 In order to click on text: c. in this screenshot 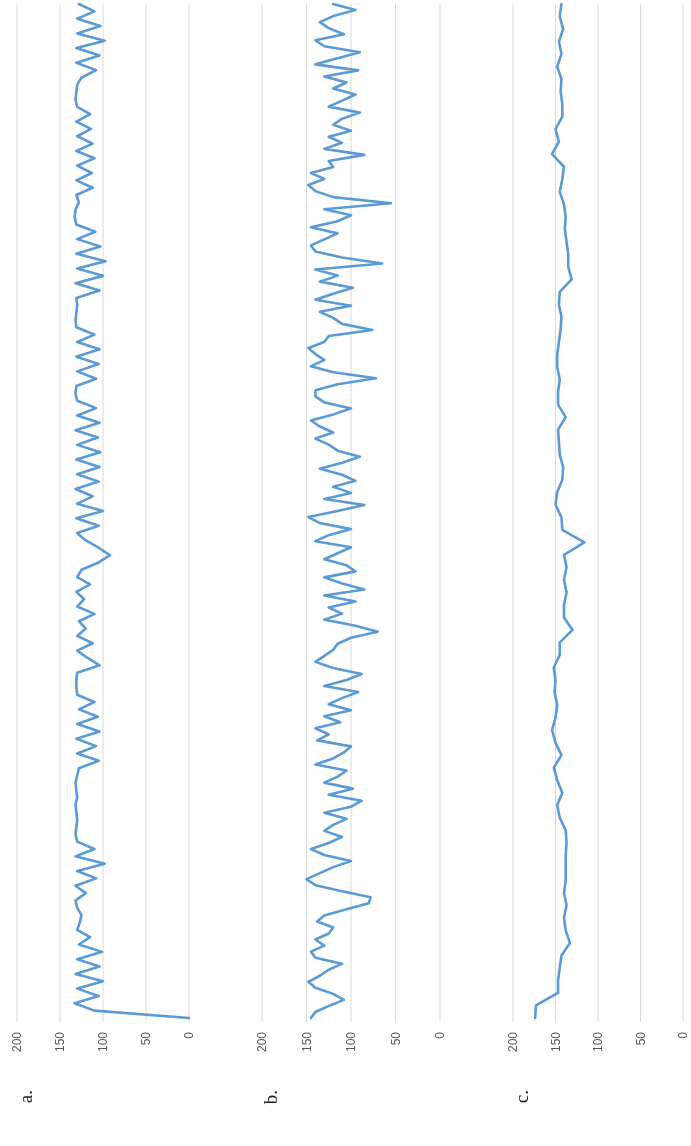, I will do `click(521, 1097)`.